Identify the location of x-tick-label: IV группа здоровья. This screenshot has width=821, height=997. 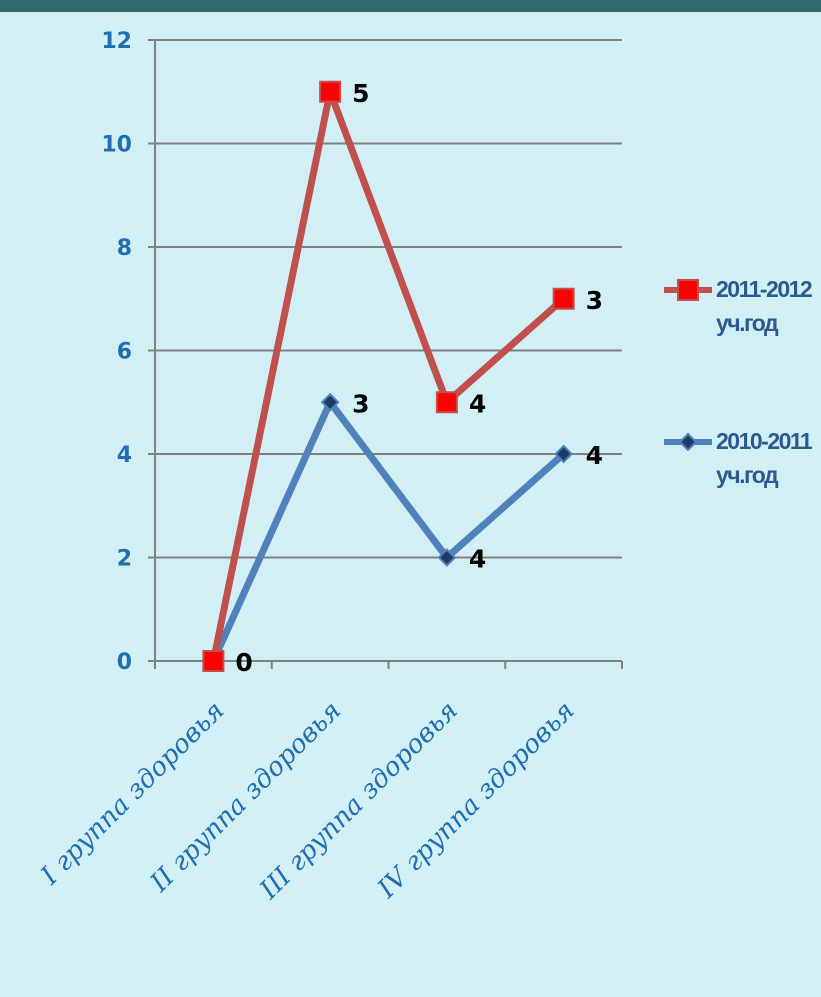
(476, 800).